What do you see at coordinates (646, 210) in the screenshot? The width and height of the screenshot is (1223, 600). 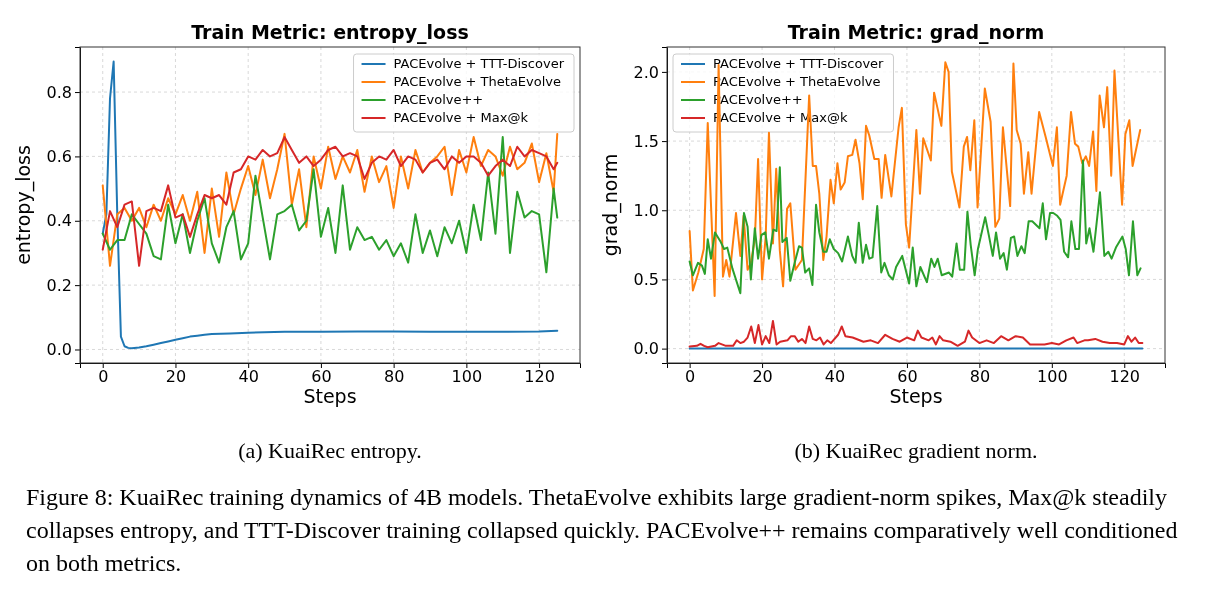 I see `y-tick-label: 1.0` at bounding box center [646, 210].